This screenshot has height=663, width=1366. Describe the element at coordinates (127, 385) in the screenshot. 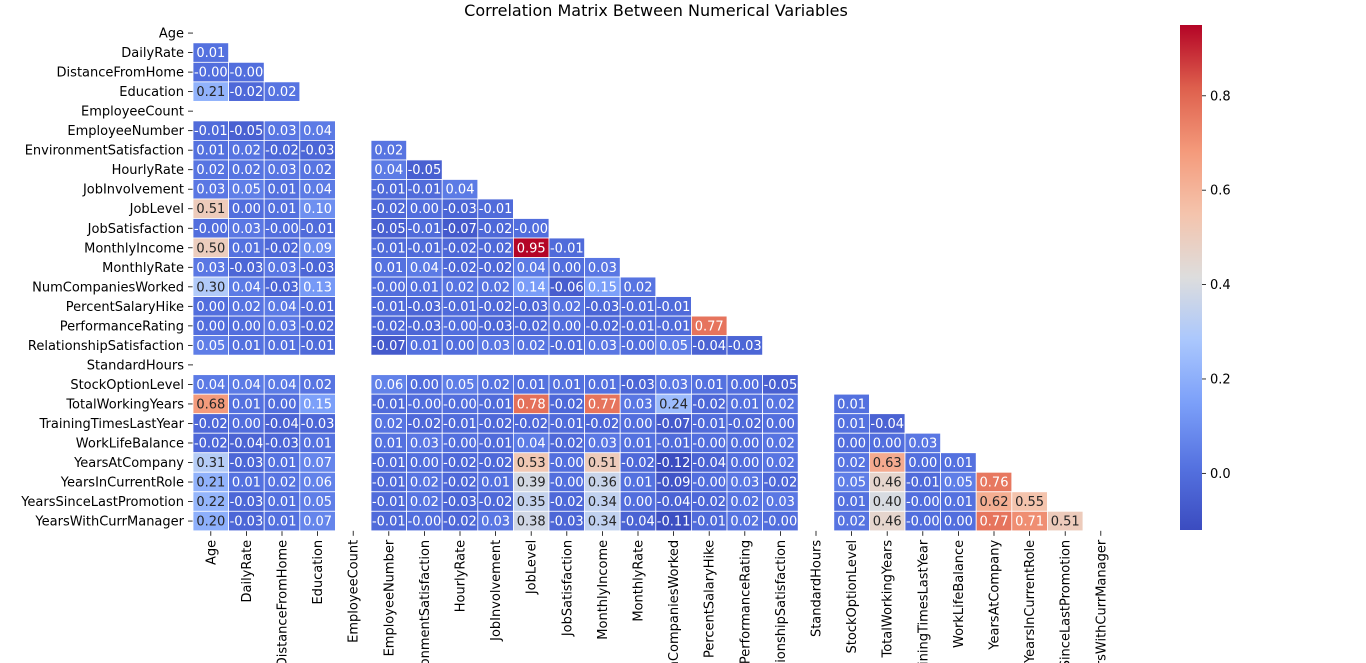

I see `y-tick-label: StockOptionLevel` at that location.